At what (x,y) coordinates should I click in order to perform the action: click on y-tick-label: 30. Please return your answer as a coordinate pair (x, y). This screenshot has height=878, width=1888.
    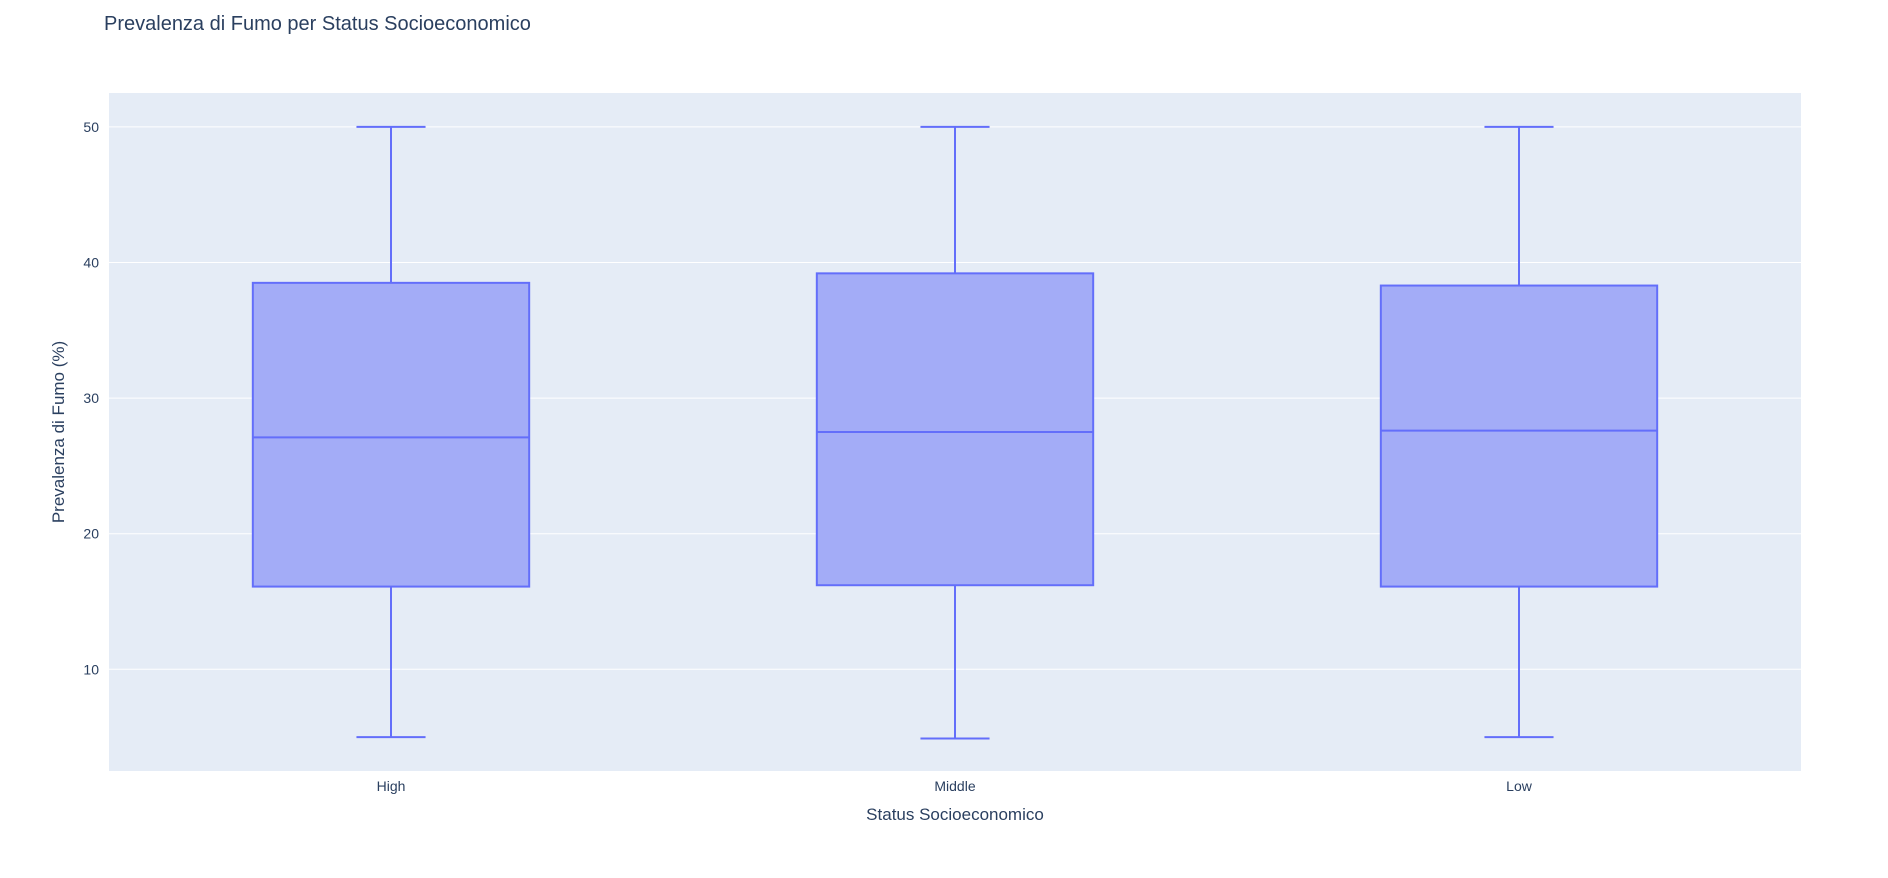
    Looking at the image, I should click on (91, 398).